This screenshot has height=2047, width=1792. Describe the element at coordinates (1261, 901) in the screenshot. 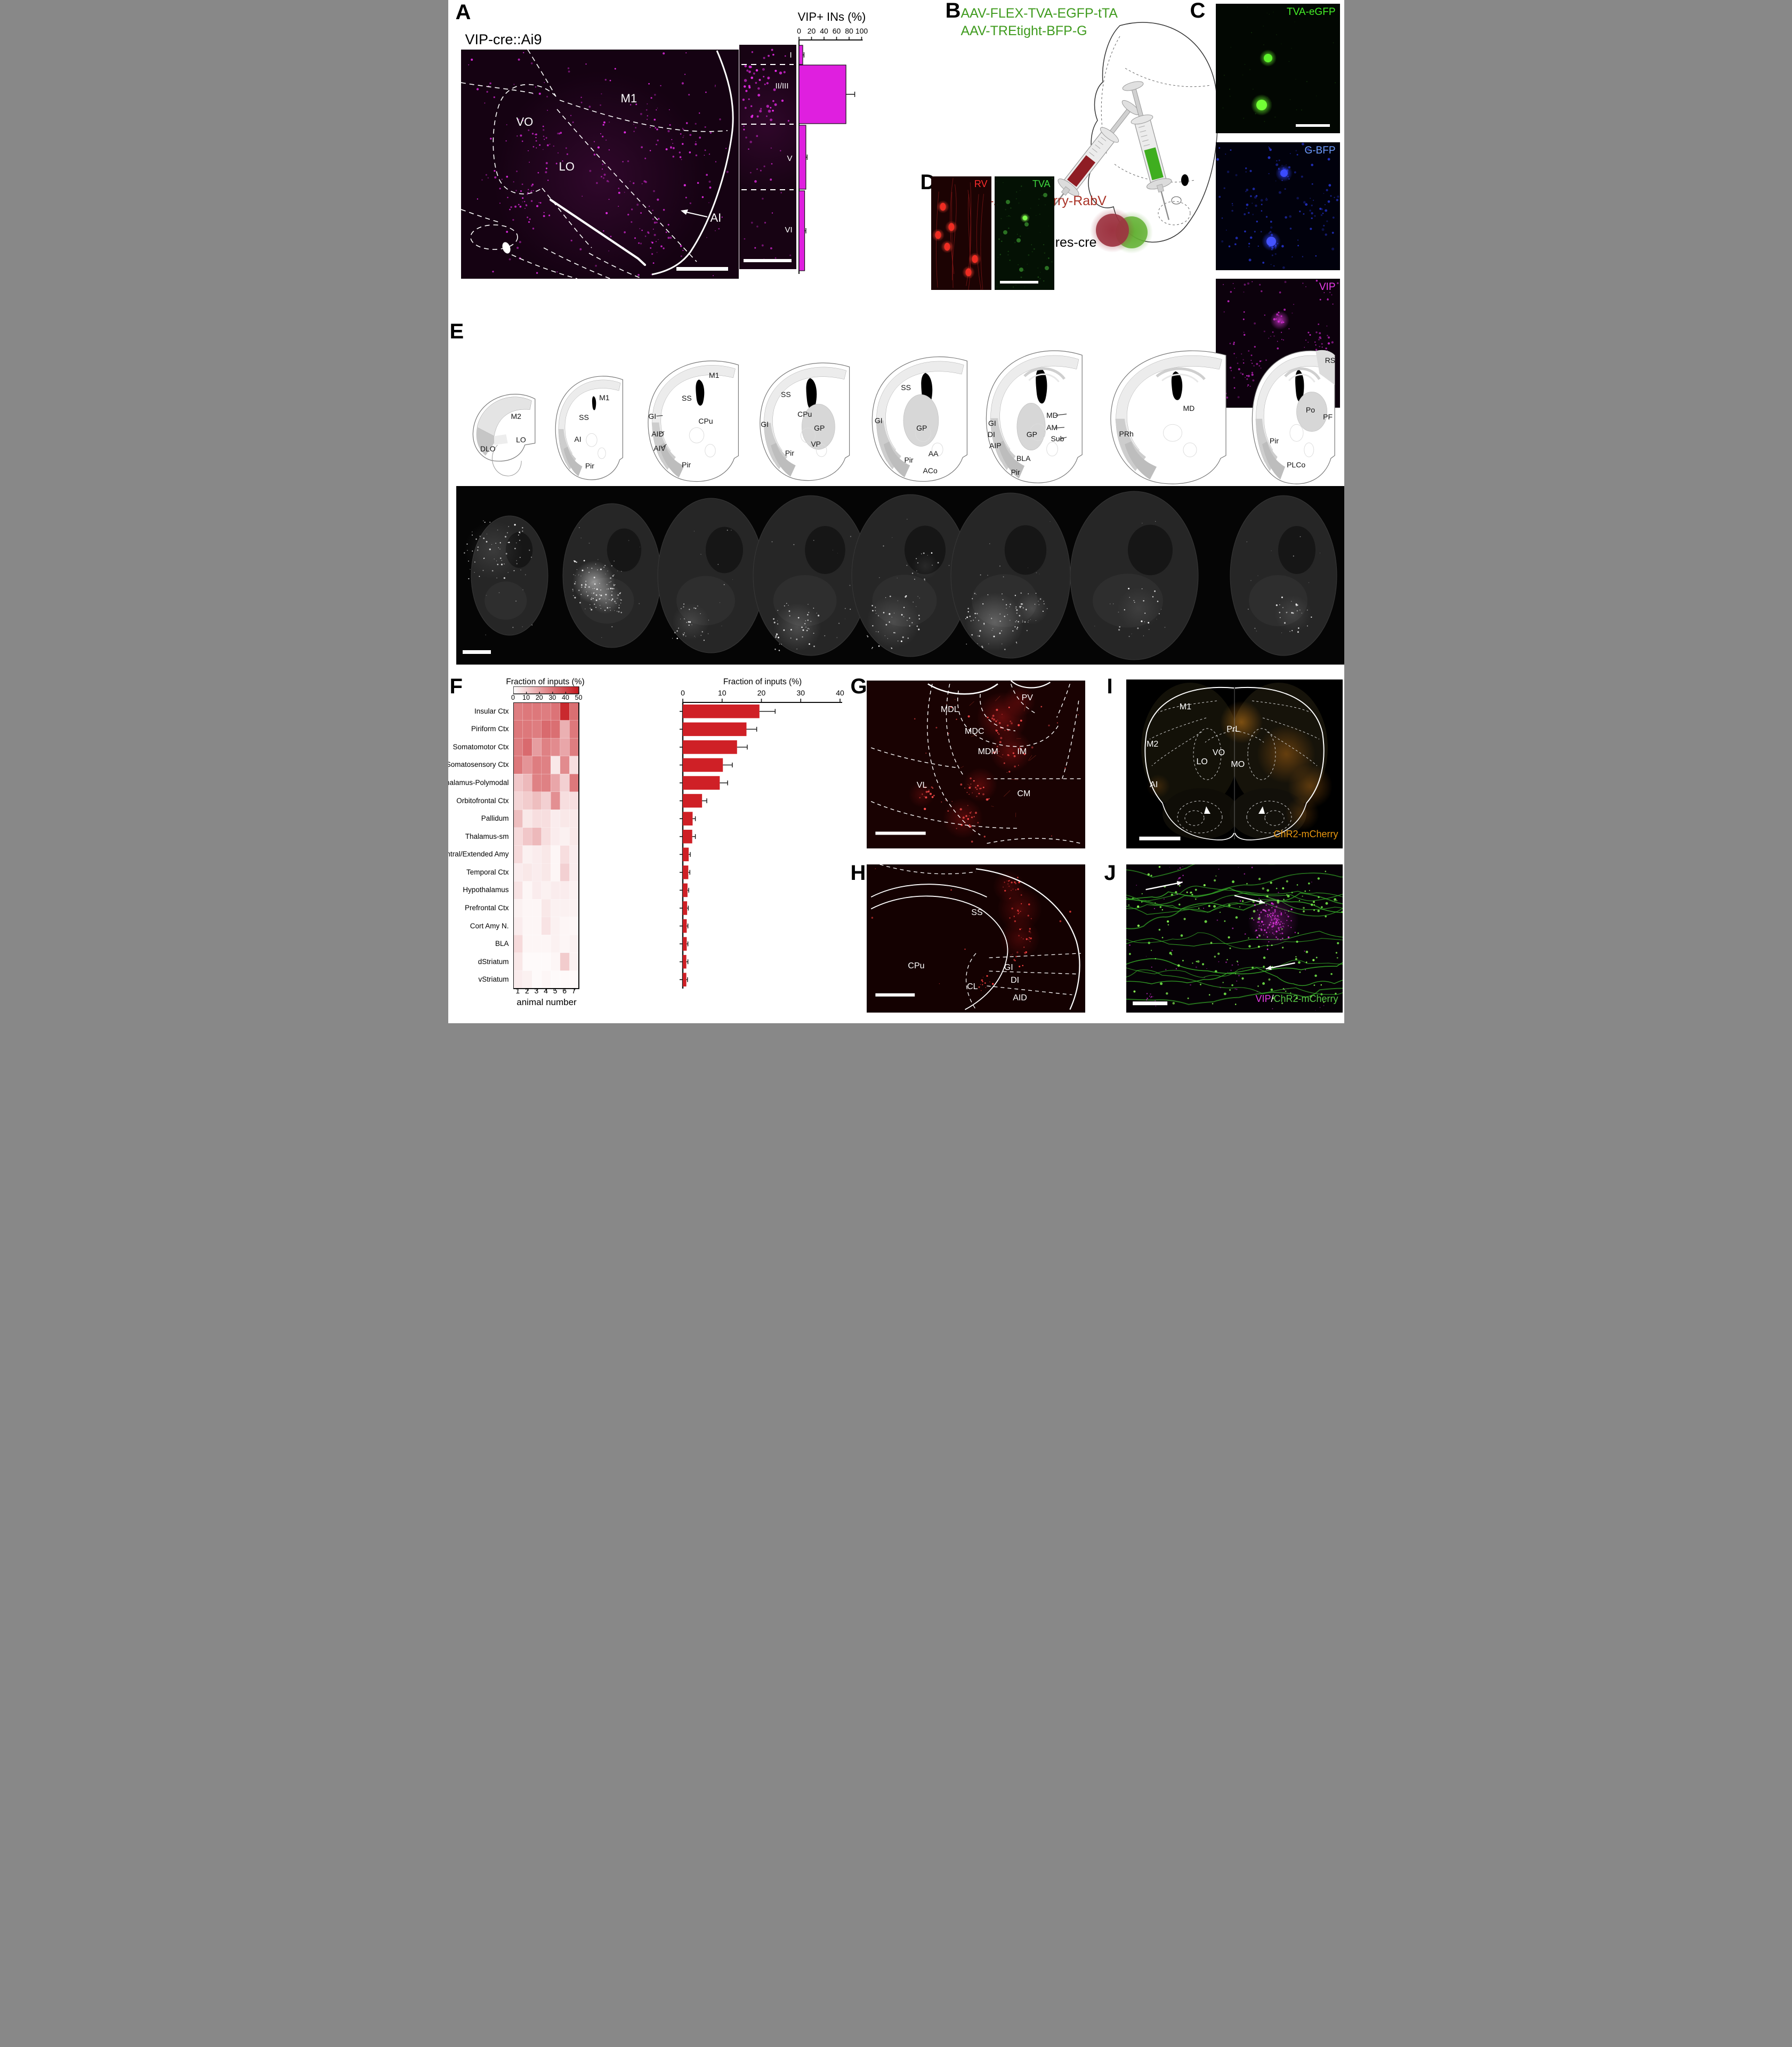

I see `arrowhead` at that location.